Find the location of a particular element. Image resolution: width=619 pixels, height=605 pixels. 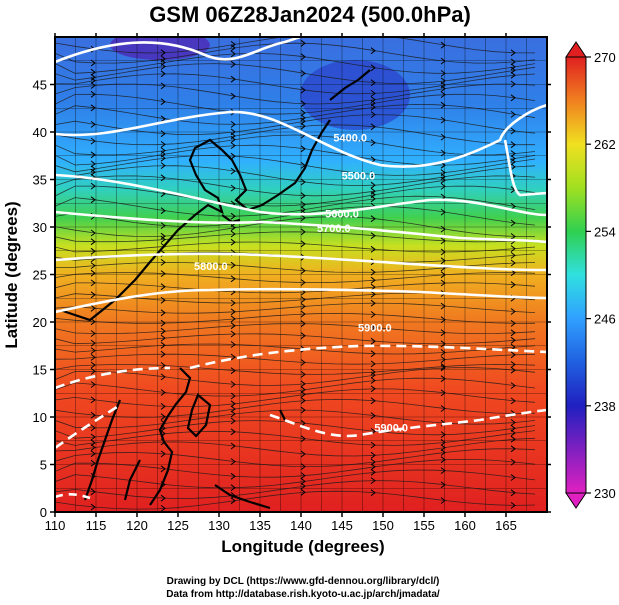

colorbar-tick-label: 254 is located at coordinates (605, 231).